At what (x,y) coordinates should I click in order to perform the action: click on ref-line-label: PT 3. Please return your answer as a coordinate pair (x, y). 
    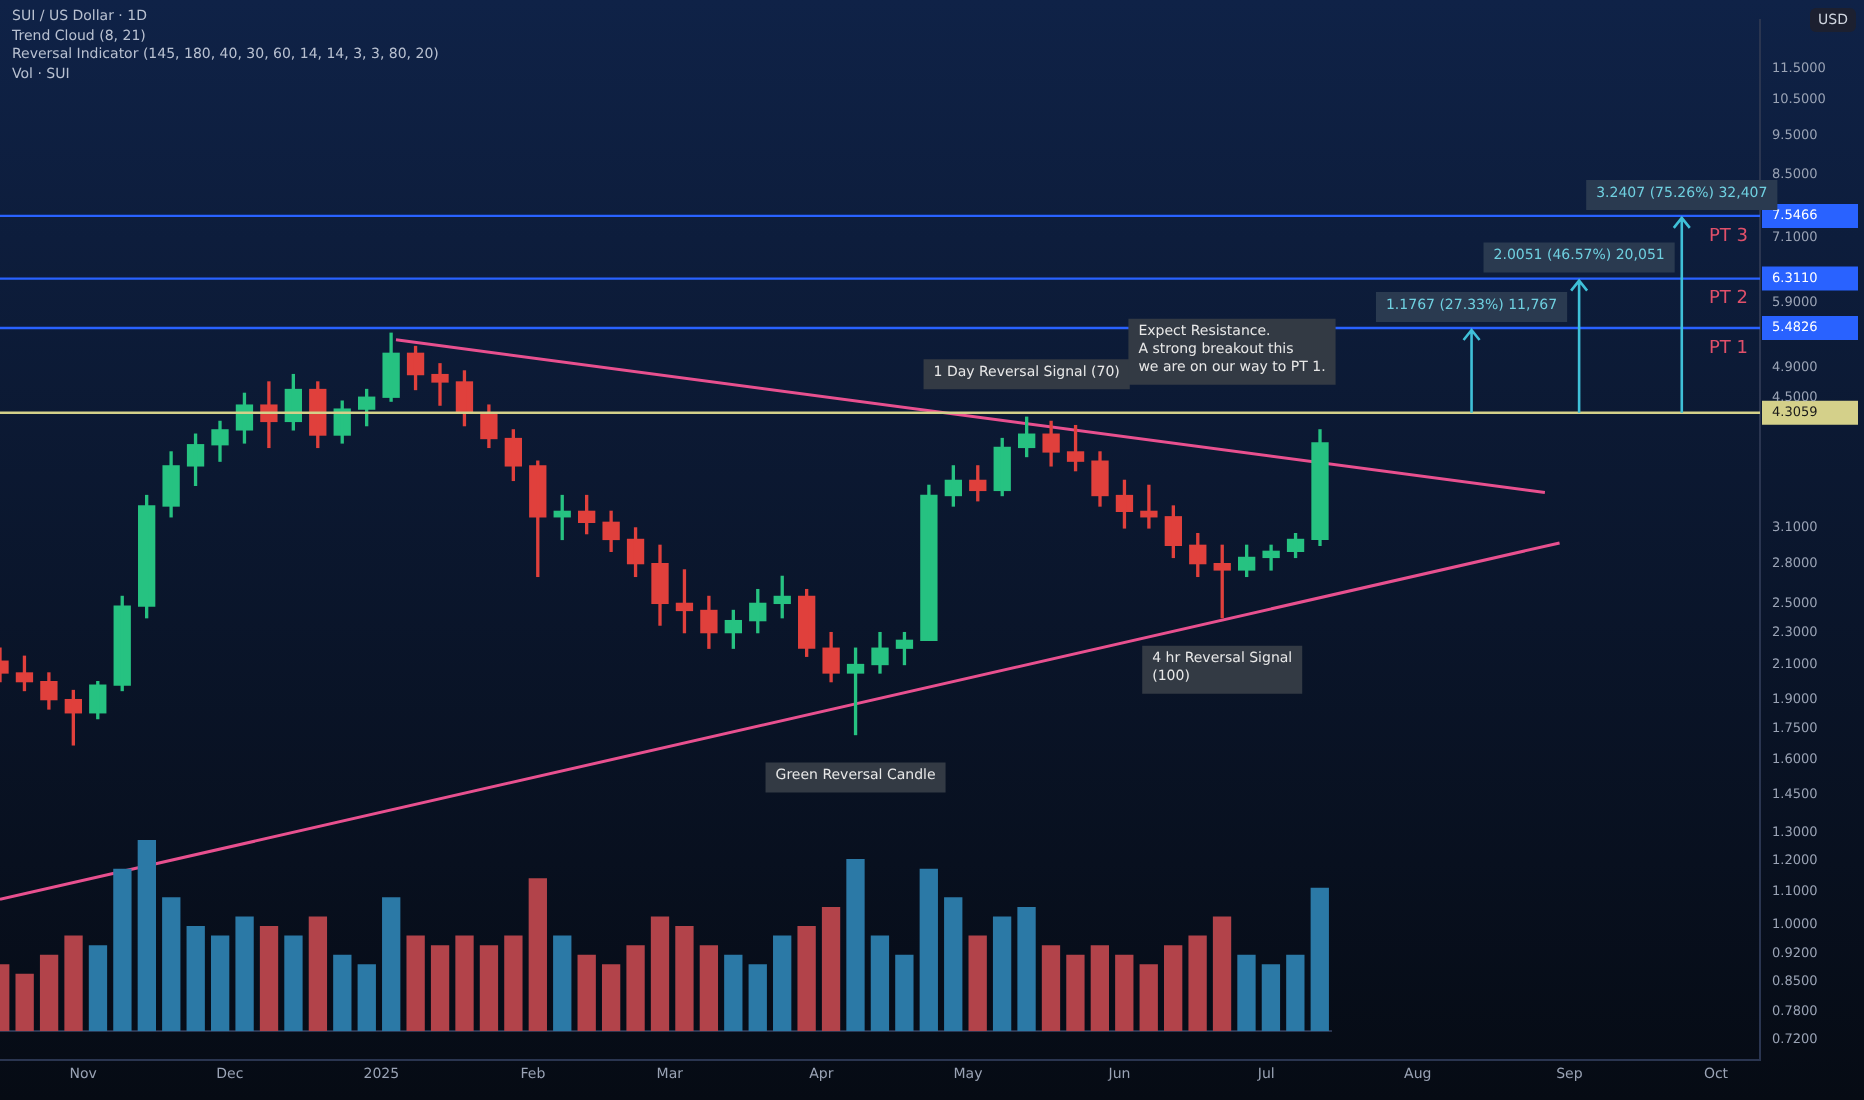
    Looking at the image, I should click on (1728, 236).